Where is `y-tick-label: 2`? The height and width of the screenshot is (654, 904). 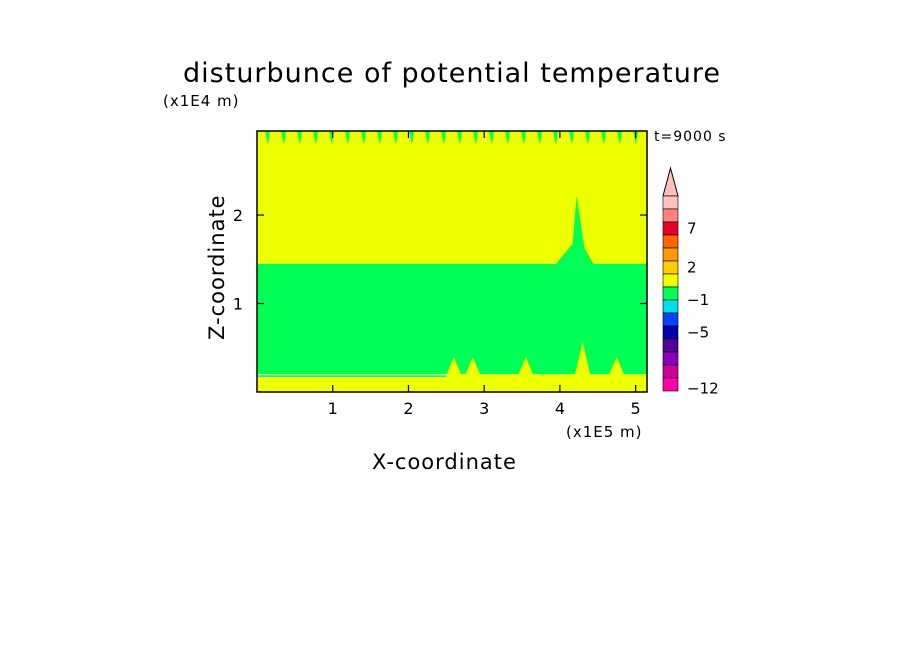
y-tick-label: 2 is located at coordinates (238, 215).